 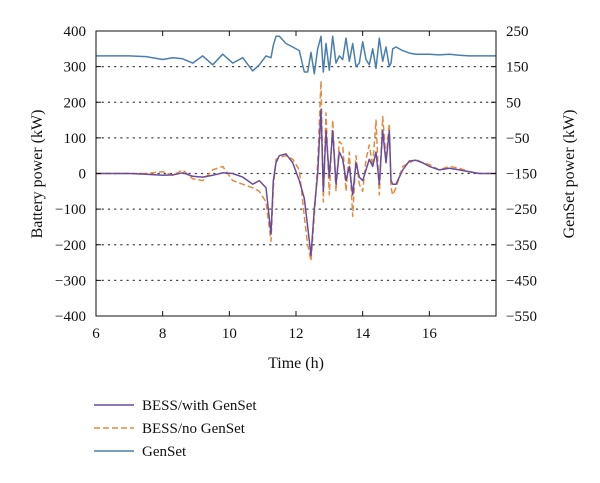 I want to click on legend-label: GenSet, so click(x=164, y=452).